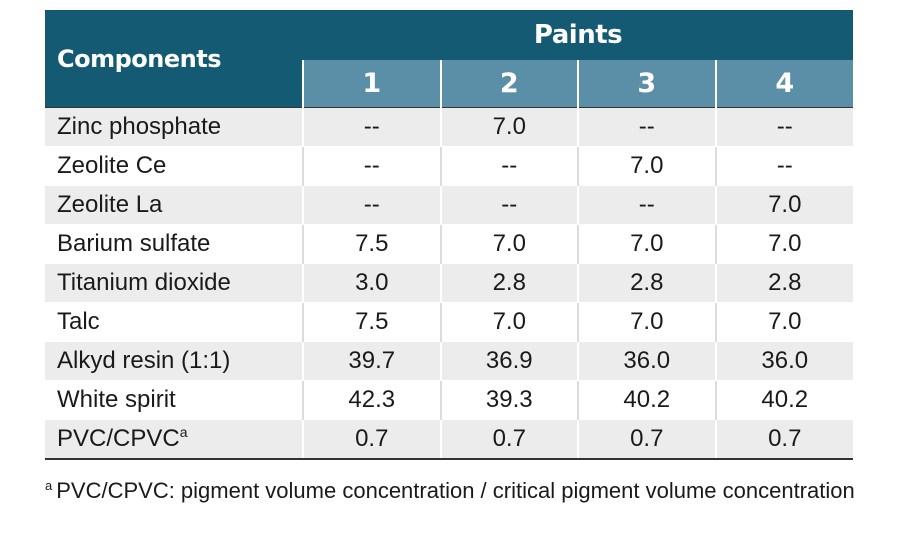 This screenshot has width=900, height=550. I want to click on paint-3-header: 3, so click(646, 84).